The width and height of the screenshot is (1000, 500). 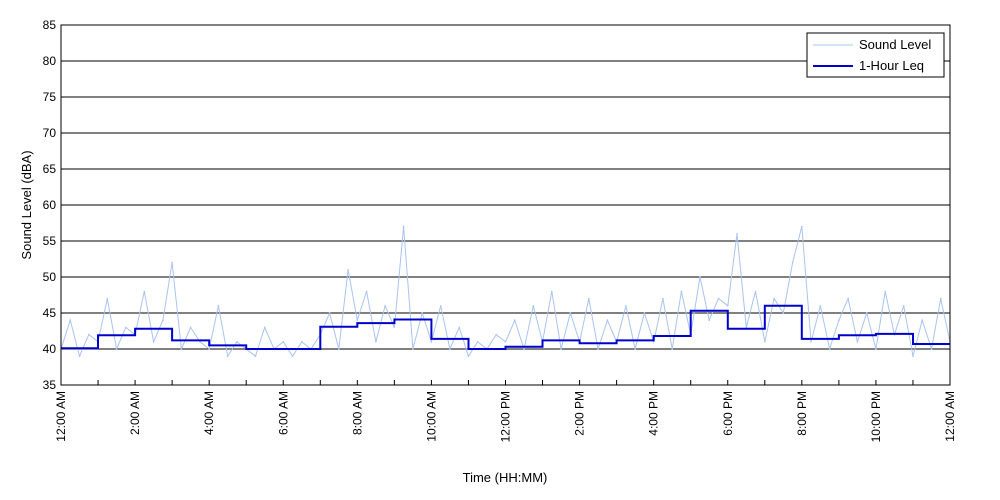 What do you see at coordinates (26, 204) in the screenshot?
I see `y-axis-label: Sound Level (dBA)` at bounding box center [26, 204].